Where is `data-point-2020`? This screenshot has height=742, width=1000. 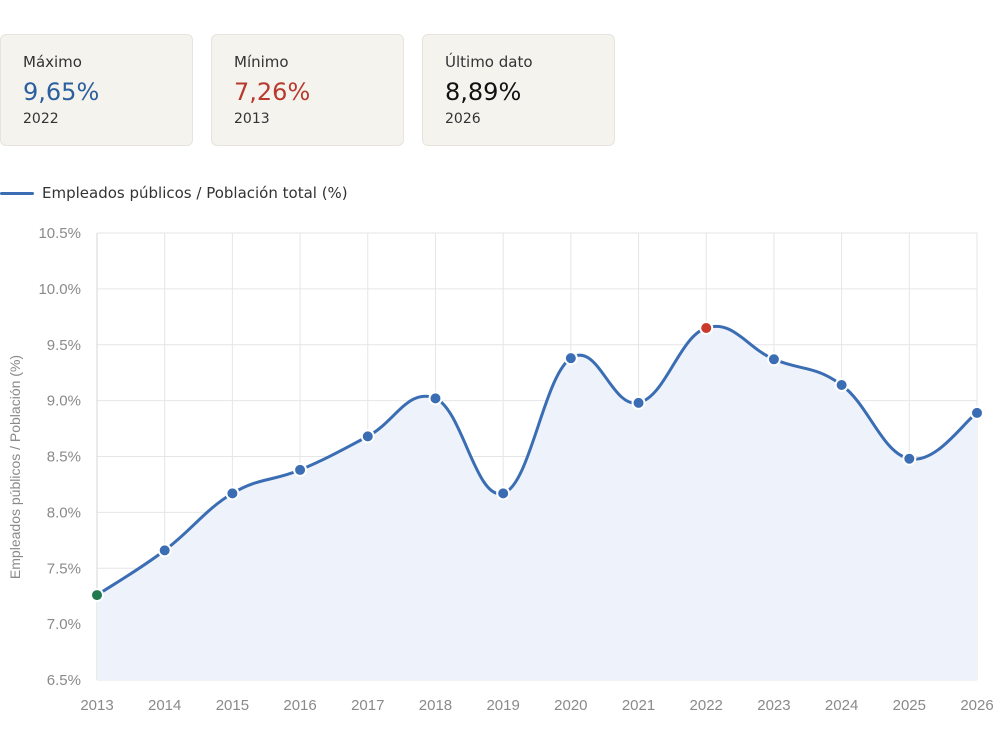 data-point-2020 is located at coordinates (570, 358).